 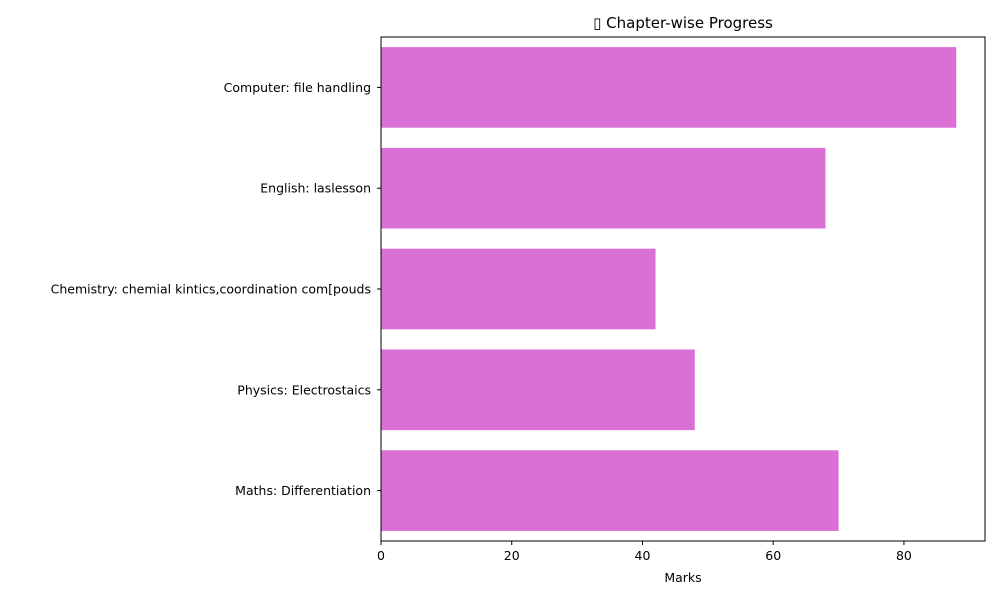 I want to click on x-tick-label: 60, so click(x=773, y=555).